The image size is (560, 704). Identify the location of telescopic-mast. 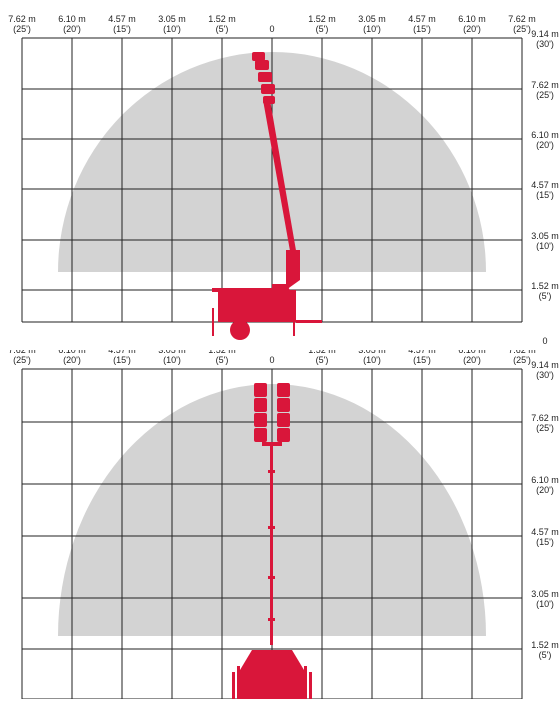
(280, 181).